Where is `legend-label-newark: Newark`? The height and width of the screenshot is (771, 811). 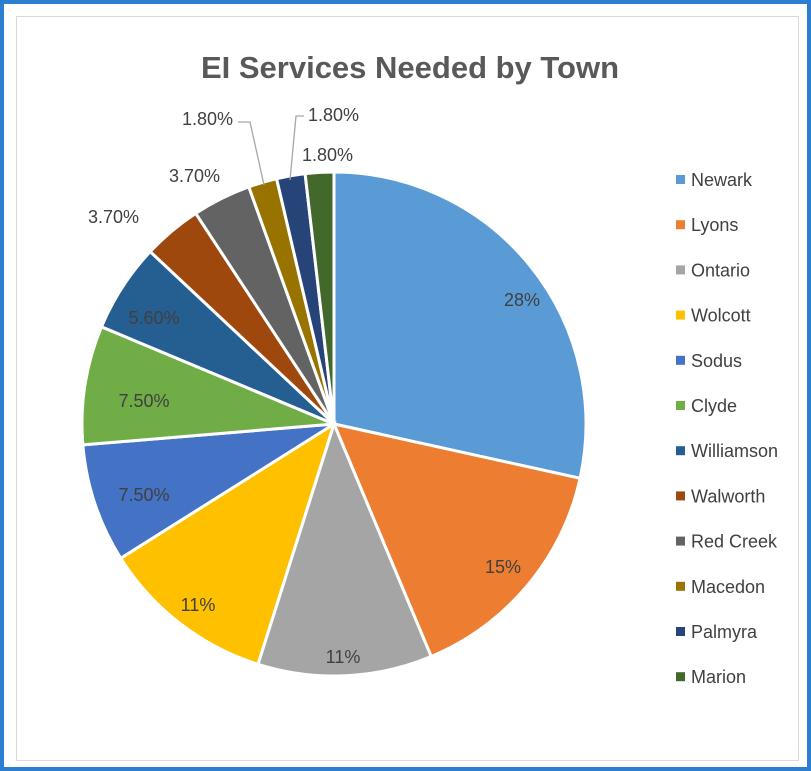
legend-label-newark: Newark is located at coordinates (722, 180).